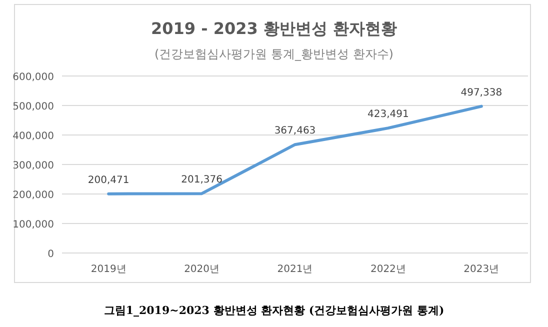 This screenshot has width=548, height=327. I want to click on y-tick-label: 400,000, so click(33, 136).